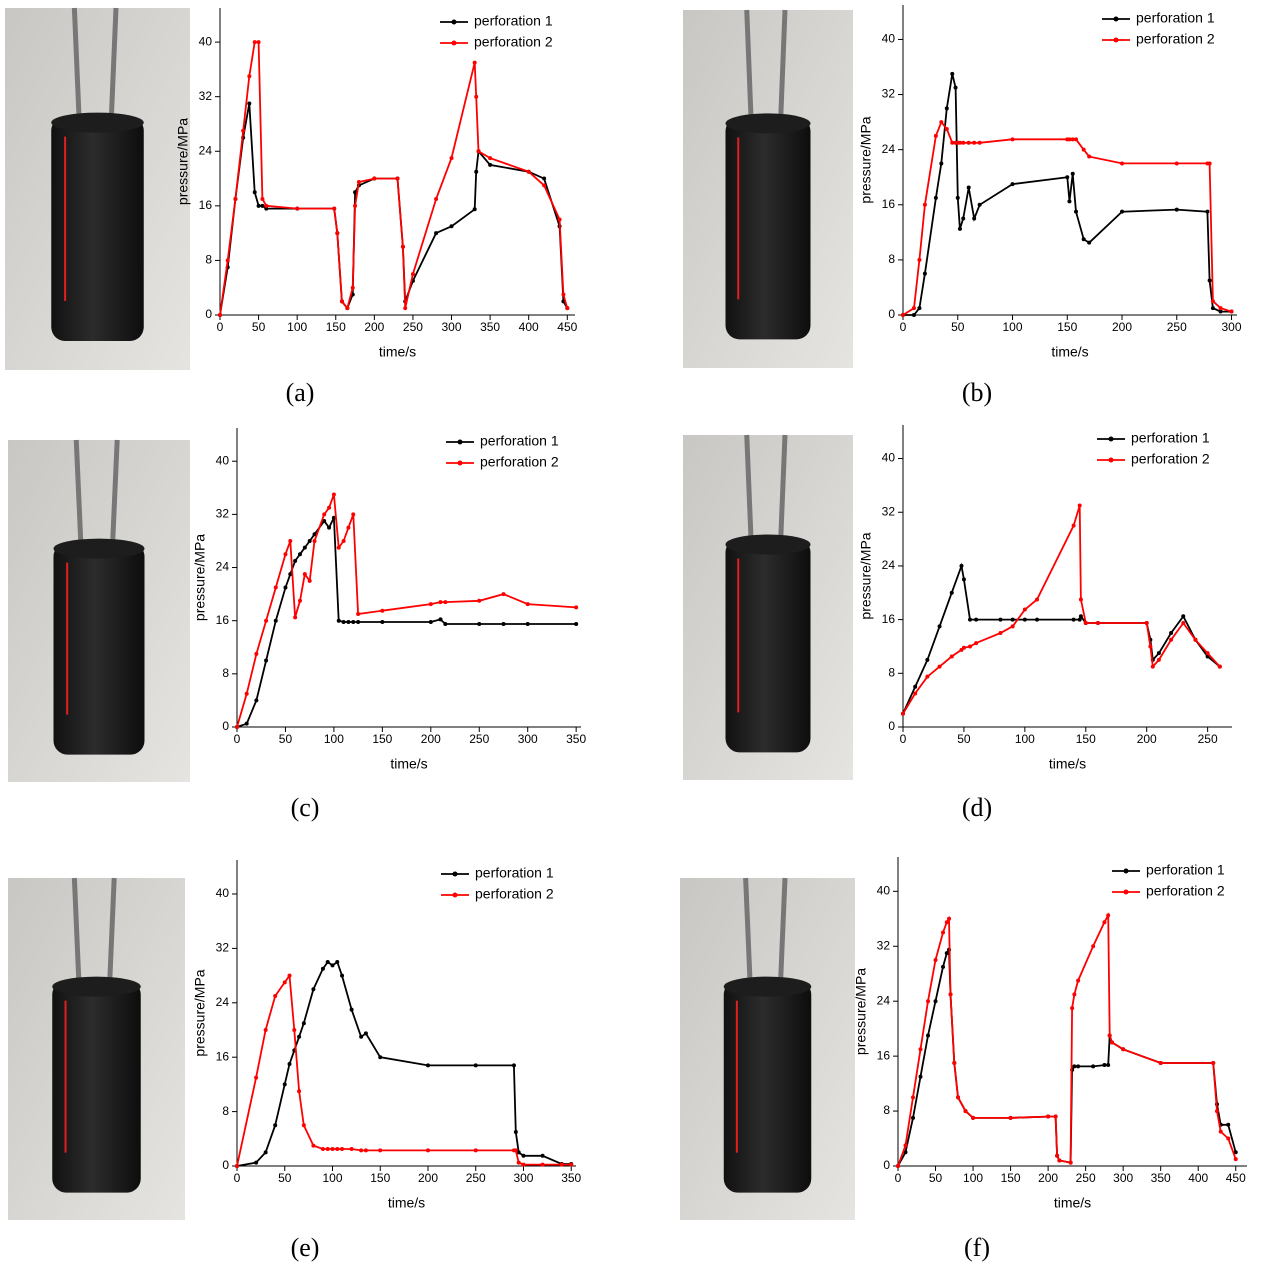 This screenshot has height=1266, width=1276. What do you see at coordinates (225, 726) in the screenshot?
I see `y-tick-label: 0` at bounding box center [225, 726].